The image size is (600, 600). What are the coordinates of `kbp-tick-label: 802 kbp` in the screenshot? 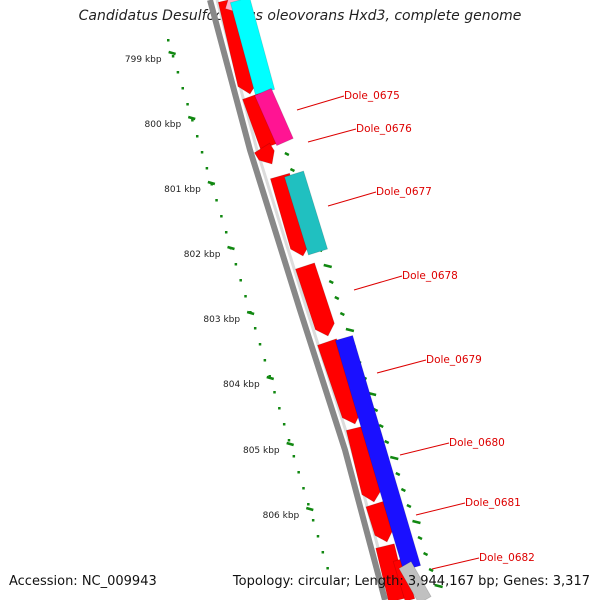 It's located at (202, 255).